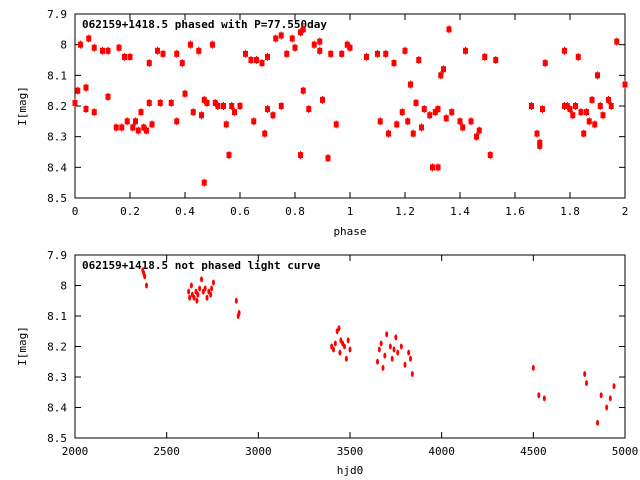  Describe the element at coordinates (240, 211) in the screenshot. I see `x-tick-label: 0.6` at that location.